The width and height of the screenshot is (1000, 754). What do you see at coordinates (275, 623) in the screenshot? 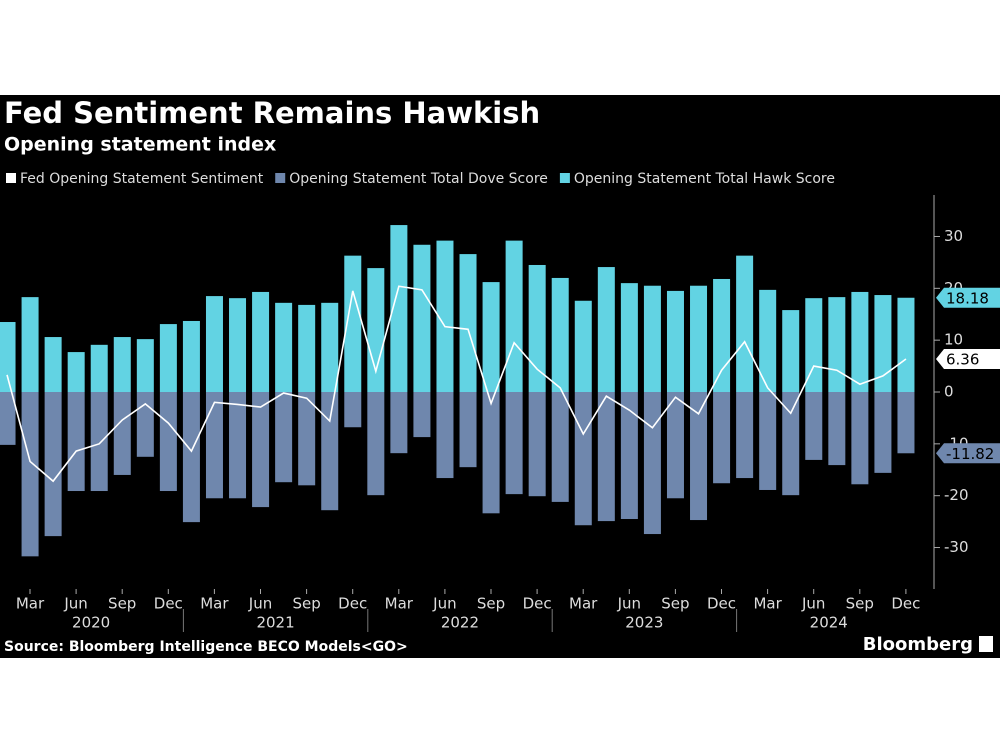
I see `year-label: 2021` at bounding box center [275, 623].